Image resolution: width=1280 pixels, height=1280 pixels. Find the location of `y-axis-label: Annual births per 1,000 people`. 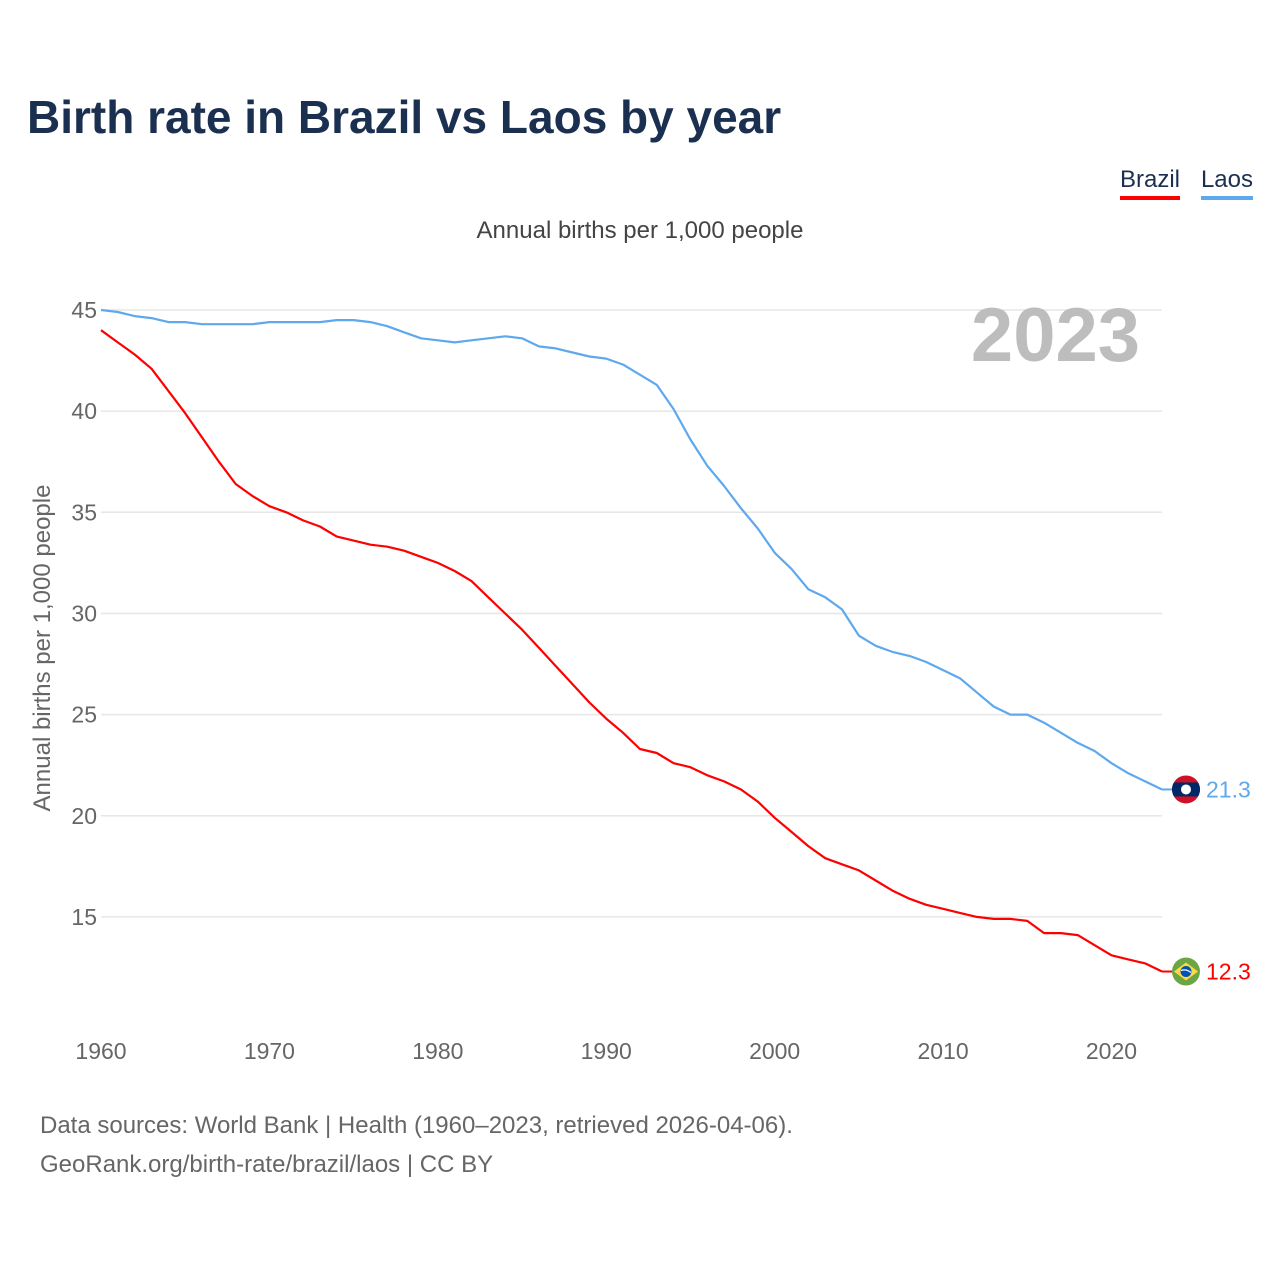

y-axis-label: Annual births per 1,000 people is located at coordinates (42, 648).